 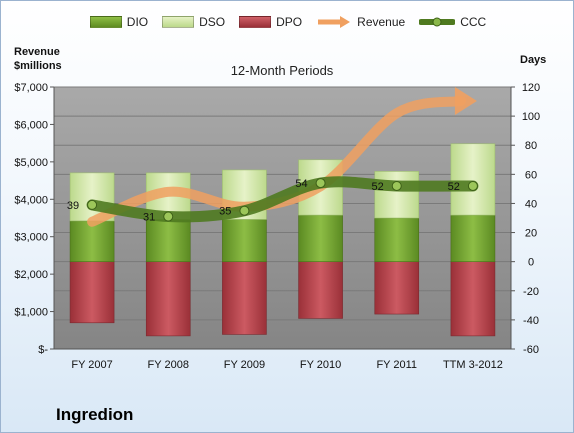 What do you see at coordinates (531, 146) in the screenshot?
I see `y-right-tick-label: 80` at bounding box center [531, 146].